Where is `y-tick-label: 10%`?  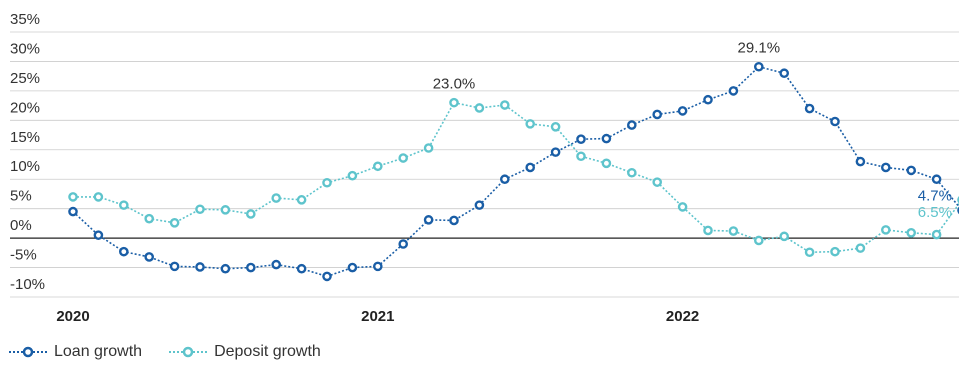
y-tick-label: 10% is located at coordinates (25, 166).